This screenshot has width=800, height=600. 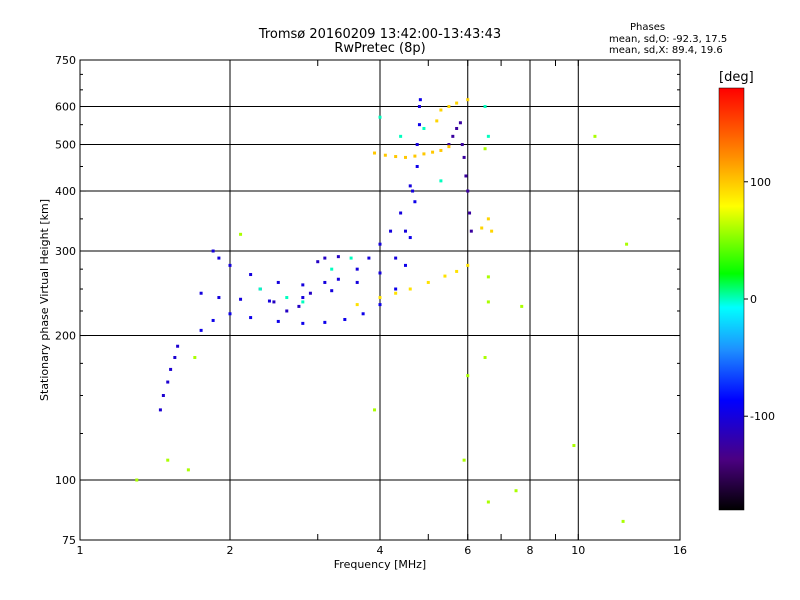 I want to click on x-tick-label: 1, so click(x=80, y=550).